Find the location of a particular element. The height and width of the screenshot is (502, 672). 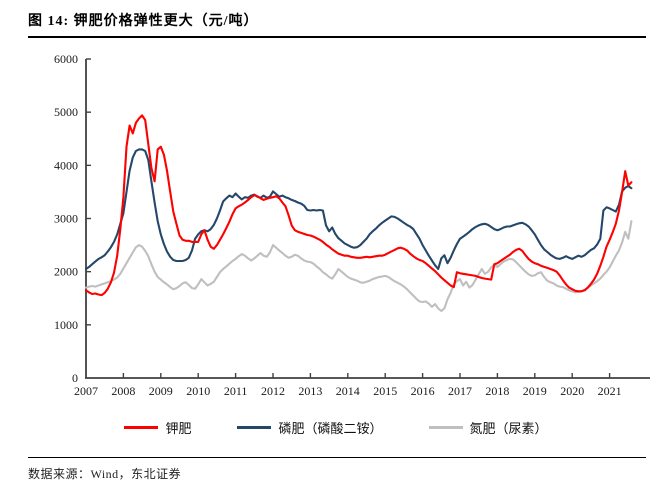

svg-text: 2000 is located at coordinates (66, 272).